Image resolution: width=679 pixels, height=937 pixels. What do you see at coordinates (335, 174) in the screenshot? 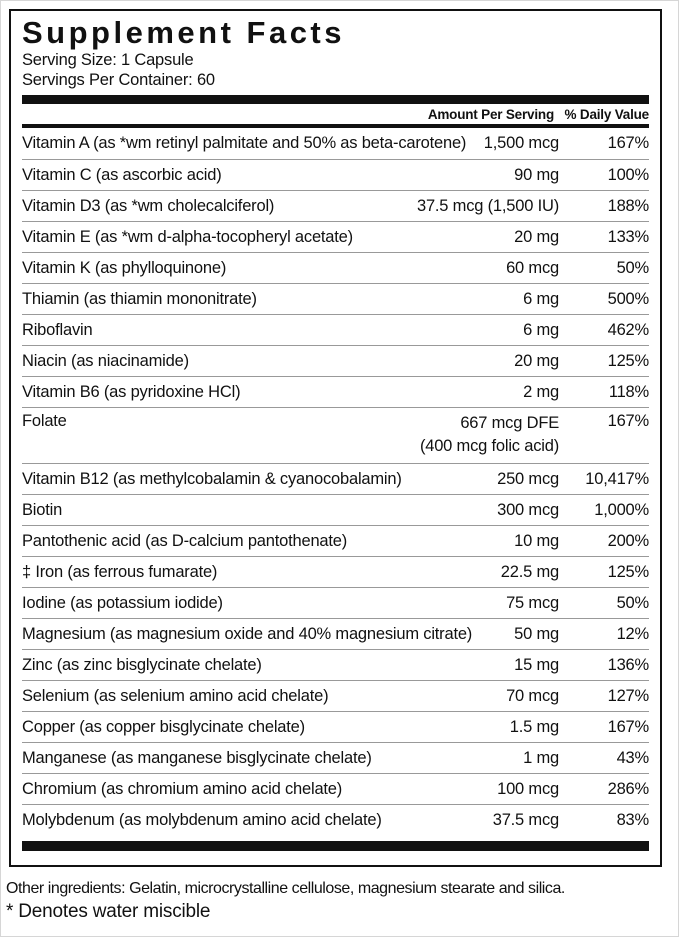
I see `nutrient-row: Vitamin C (as ascorbic acid) 90 mg 100%` at bounding box center [335, 174].